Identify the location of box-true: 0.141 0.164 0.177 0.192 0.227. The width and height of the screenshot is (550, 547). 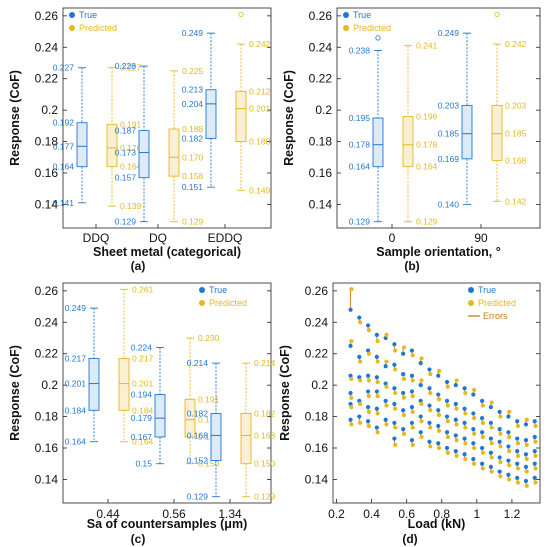
(70, 135).